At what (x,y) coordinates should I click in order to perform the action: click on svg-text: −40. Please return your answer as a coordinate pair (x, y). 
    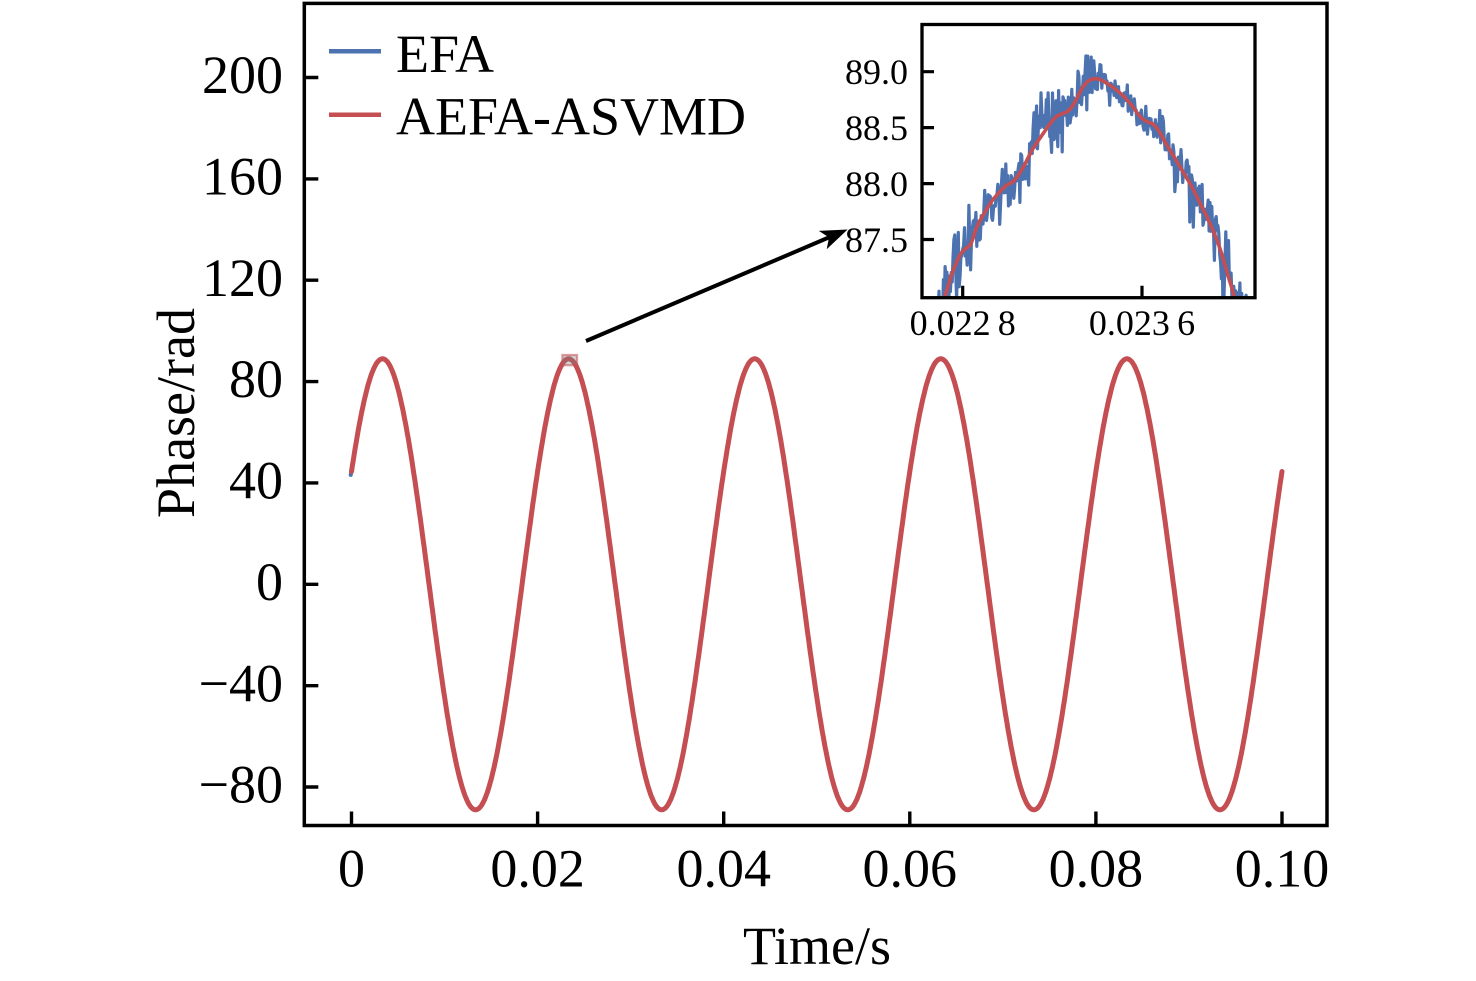
    Looking at the image, I should click on (241, 683).